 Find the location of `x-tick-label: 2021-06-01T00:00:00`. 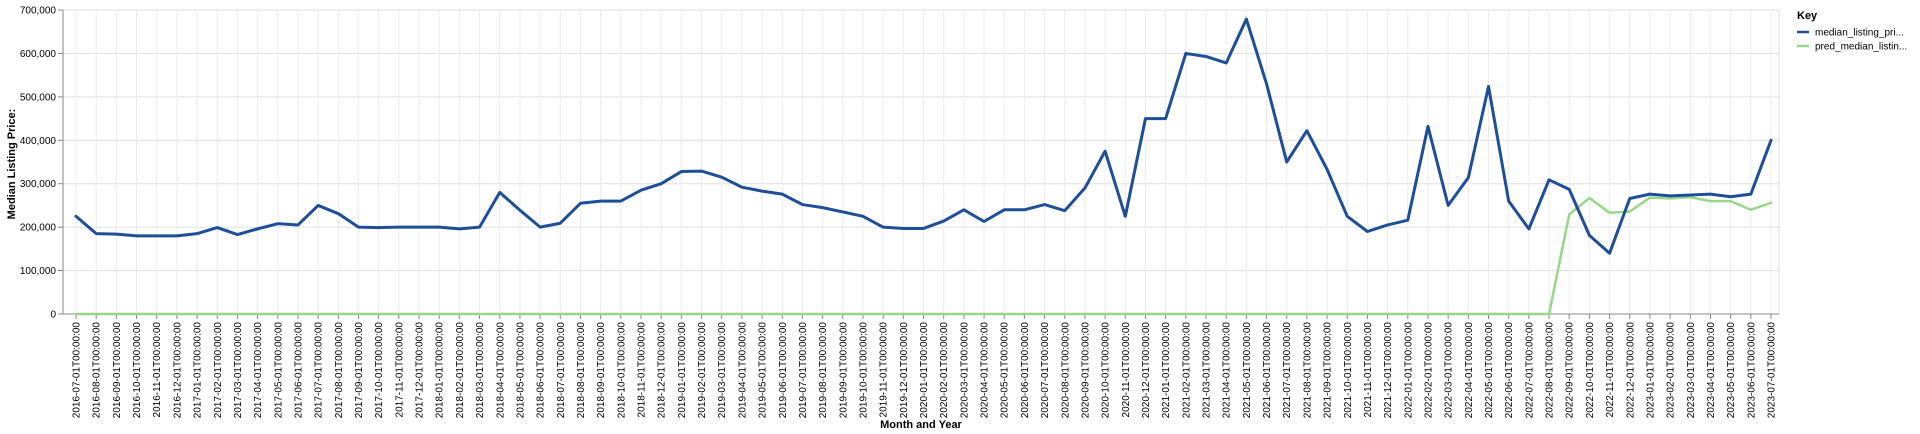

x-tick-label: 2021-06-01T00:00:00 is located at coordinates (1267, 370).